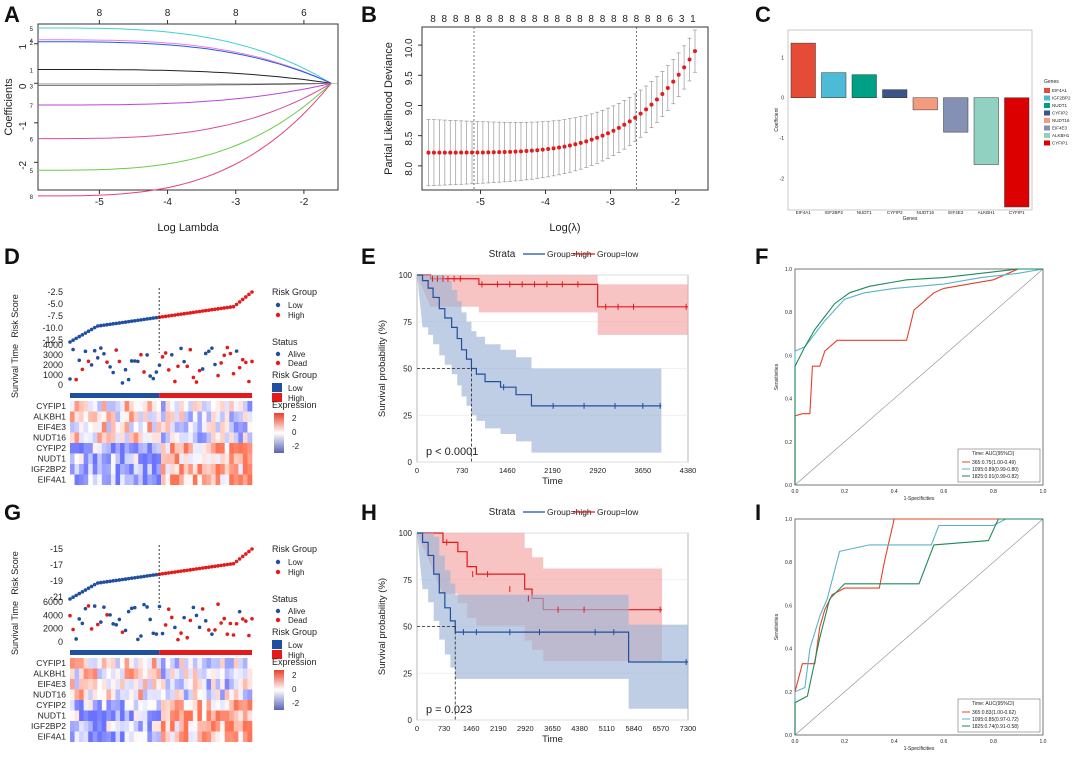 This screenshot has height=757, width=1072. Describe the element at coordinates (539, 364) in the screenshot. I see `e-high-ci-ribbon` at that location.